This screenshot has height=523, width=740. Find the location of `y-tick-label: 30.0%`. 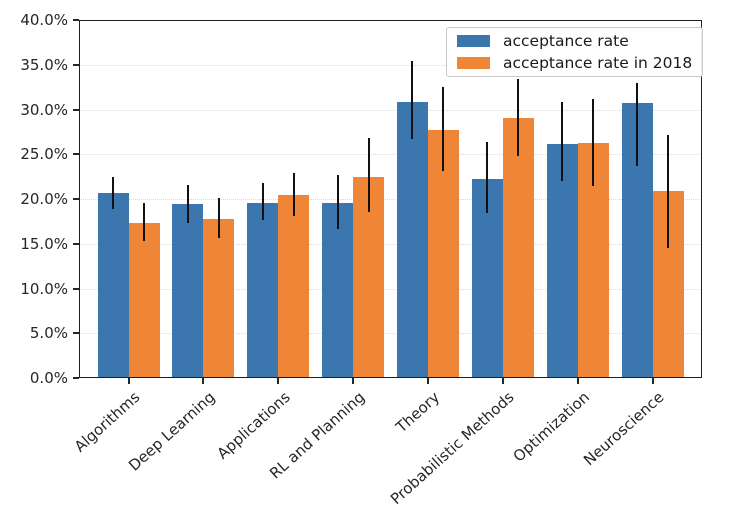

y-tick-label: 30.0% is located at coordinates (44, 109).